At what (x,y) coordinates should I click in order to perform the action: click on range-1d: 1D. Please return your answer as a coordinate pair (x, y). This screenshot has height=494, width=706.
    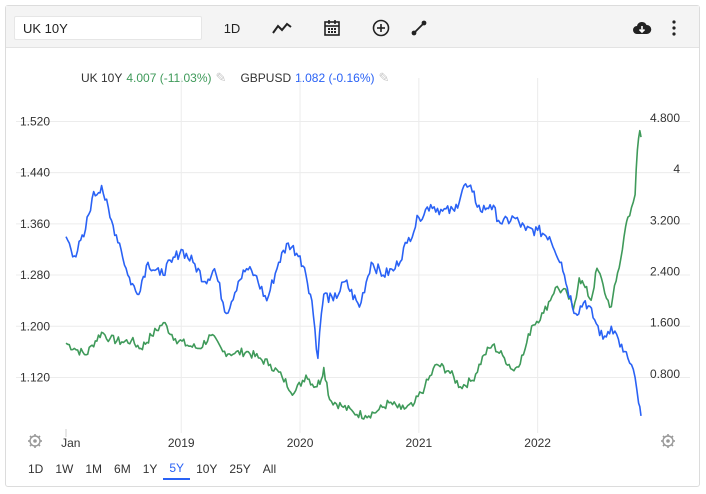
    Looking at the image, I should click on (36, 469).